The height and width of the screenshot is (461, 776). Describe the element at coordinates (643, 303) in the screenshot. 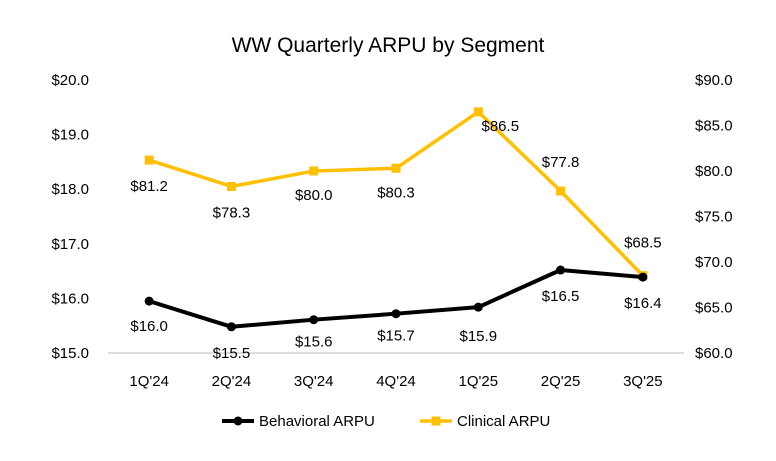

I see `behavioral-arpu-data-label: $16.4` at that location.